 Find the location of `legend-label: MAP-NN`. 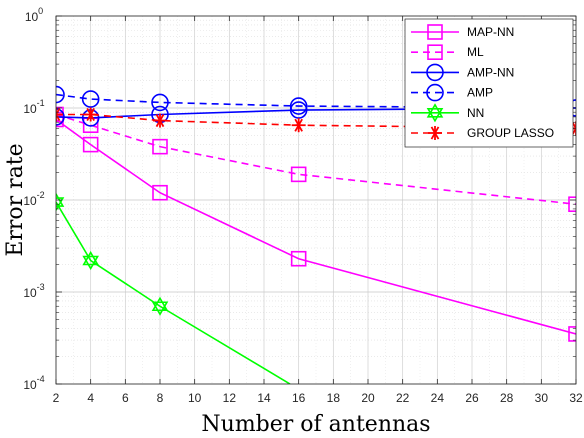

legend-label: MAP-NN is located at coordinates (490, 32).